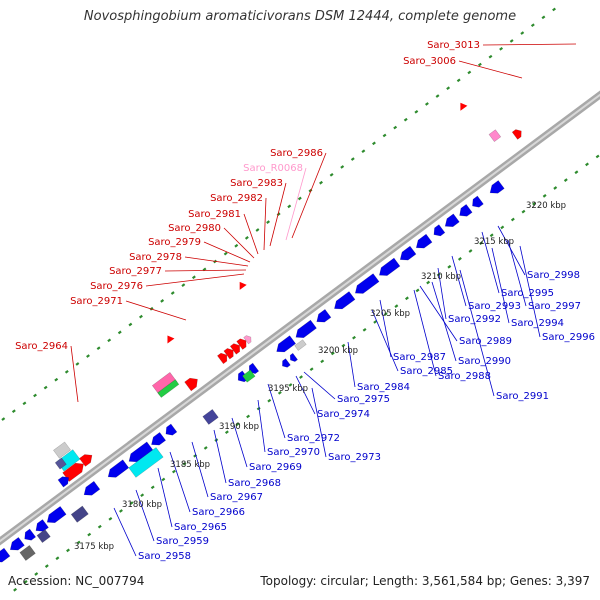 The height and width of the screenshot is (600, 600). I want to click on forward-gene-label: Saro_3006, so click(429, 61).